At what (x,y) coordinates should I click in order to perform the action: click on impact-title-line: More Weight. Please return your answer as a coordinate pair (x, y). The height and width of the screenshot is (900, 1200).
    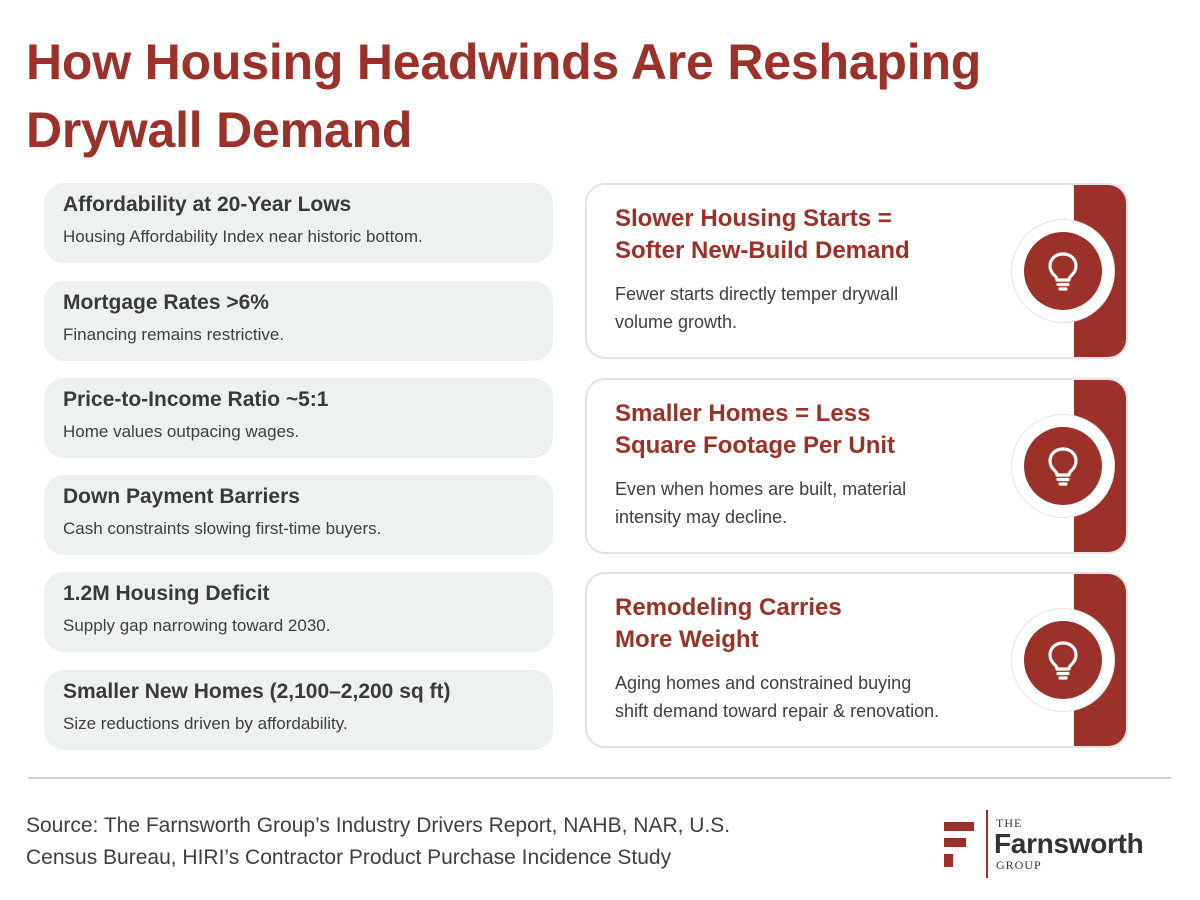
    Looking at the image, I should click on (687, 639).